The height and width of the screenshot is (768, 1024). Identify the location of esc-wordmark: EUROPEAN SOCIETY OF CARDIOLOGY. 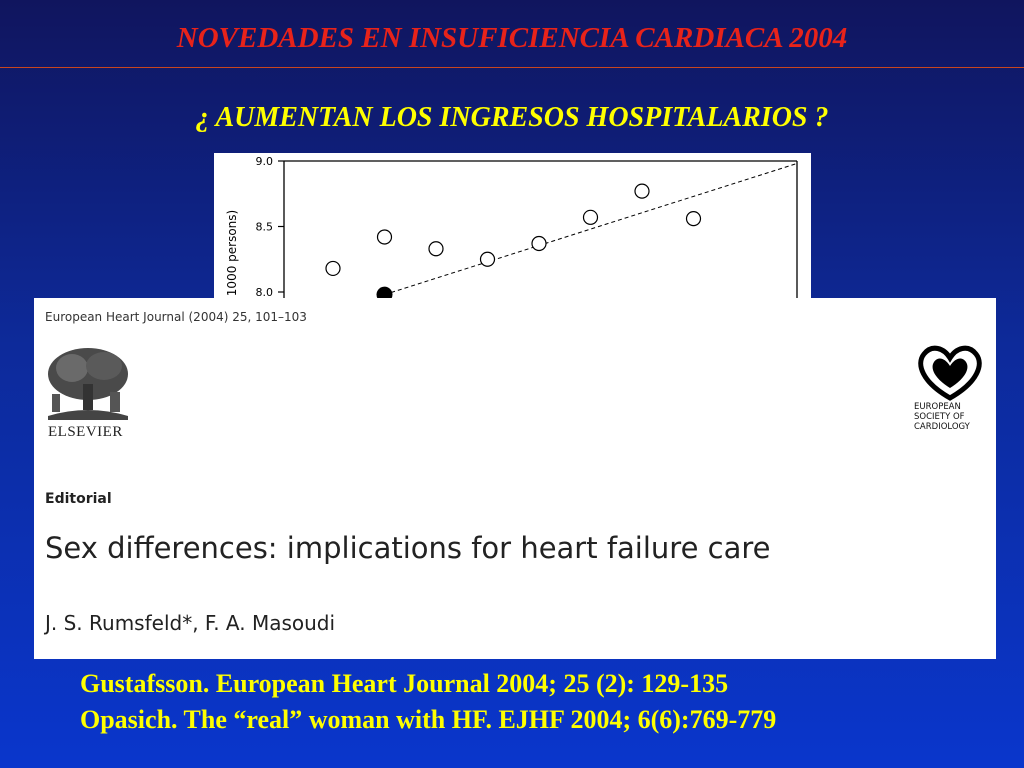
(950, 417).